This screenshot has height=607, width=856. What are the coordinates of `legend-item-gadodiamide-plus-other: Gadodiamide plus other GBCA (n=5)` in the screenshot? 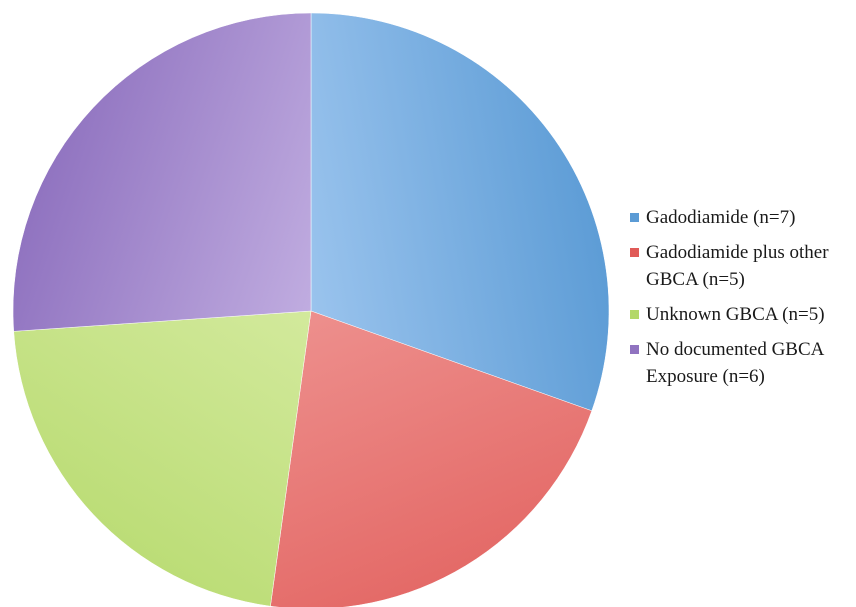 It's located at (743, 266).